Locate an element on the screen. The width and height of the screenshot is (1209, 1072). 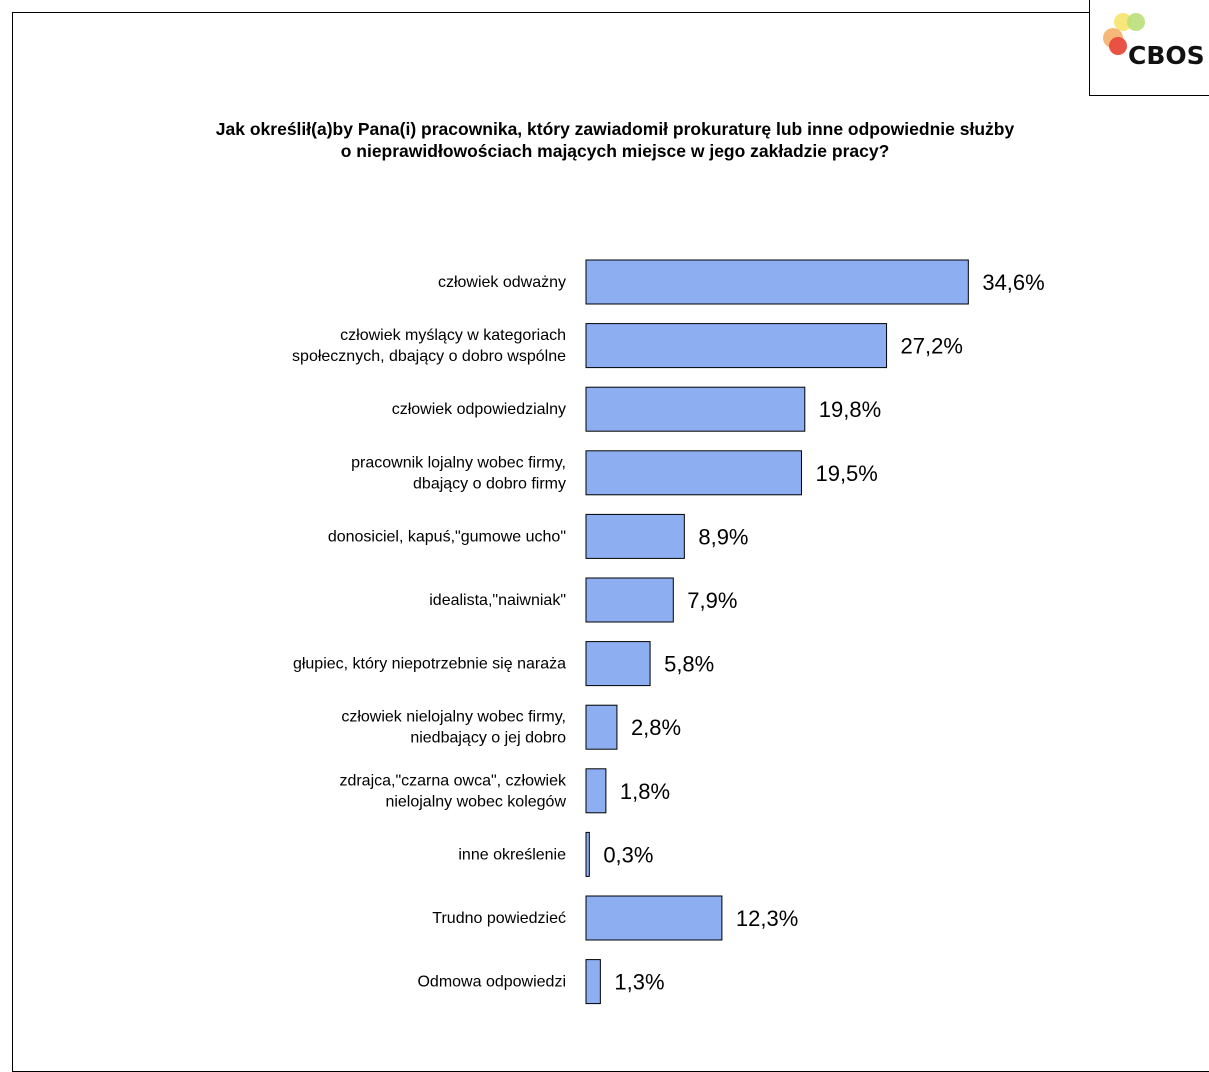
logo-box is located at coordinates (1149, 48).